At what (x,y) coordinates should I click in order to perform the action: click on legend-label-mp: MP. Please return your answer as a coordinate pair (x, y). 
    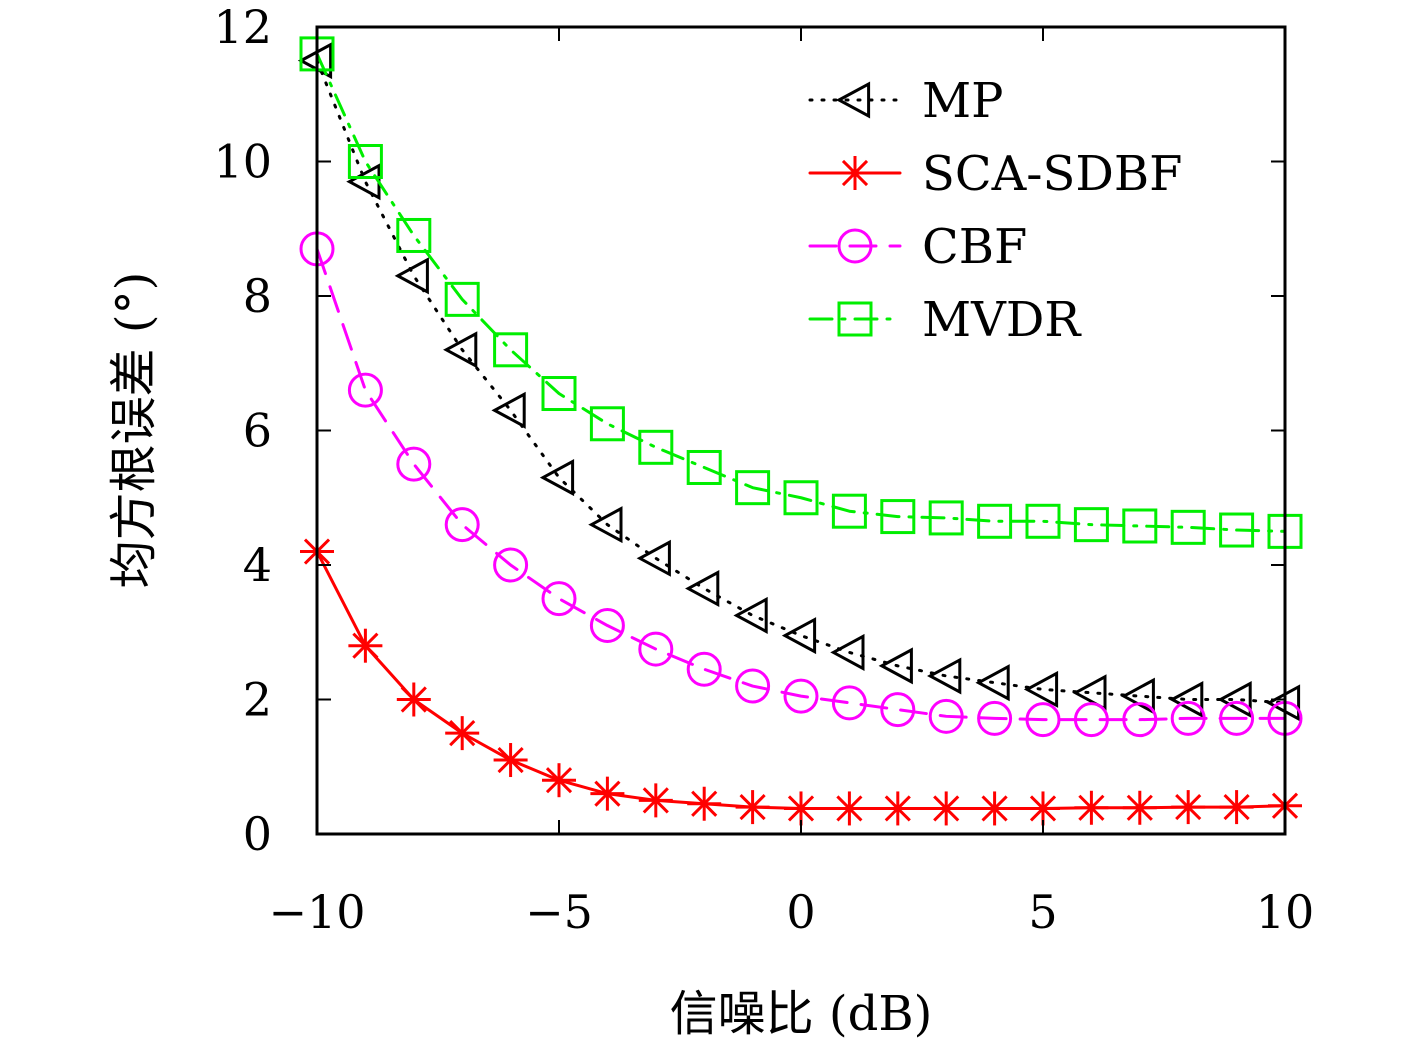
    Looking at the image, I should click on (962, 101).